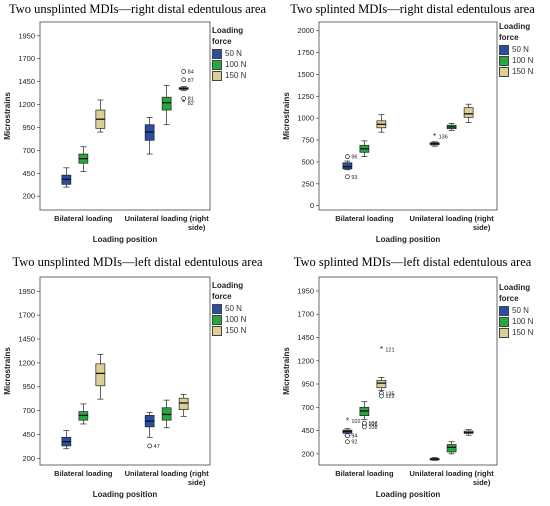 This screenshot has height=506, width=550. What do you see at coordinates (191, 100) in the screenshot?
I see `outlier-label: 81` at bounding box center [191, 100].